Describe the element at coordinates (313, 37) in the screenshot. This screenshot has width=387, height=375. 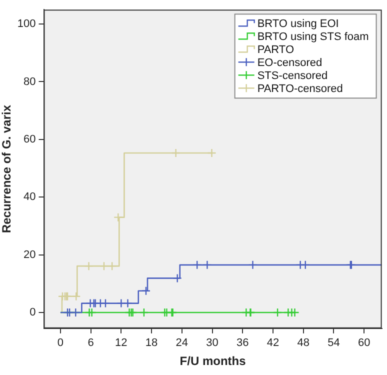
I see `legend-label: BRTO using STS foam` at that location.